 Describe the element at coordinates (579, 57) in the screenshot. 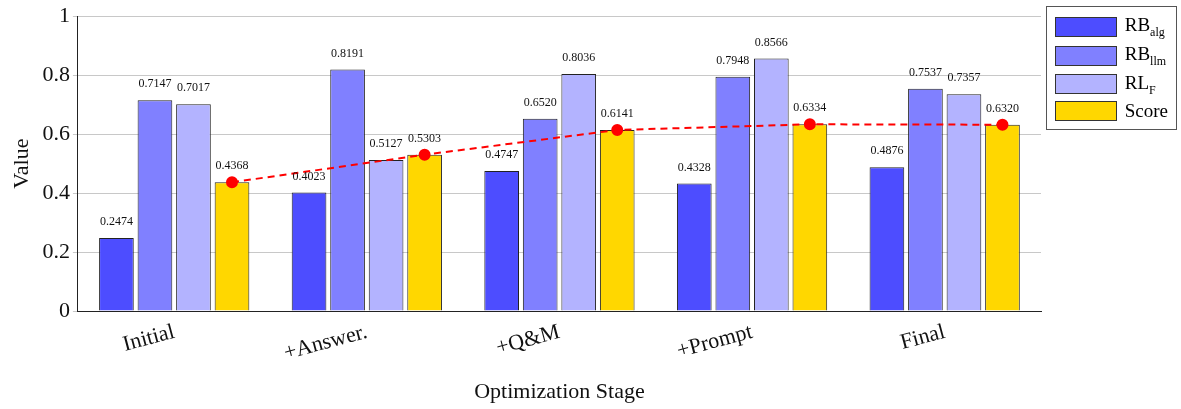

I see `data-label: 0.8036` at that location.